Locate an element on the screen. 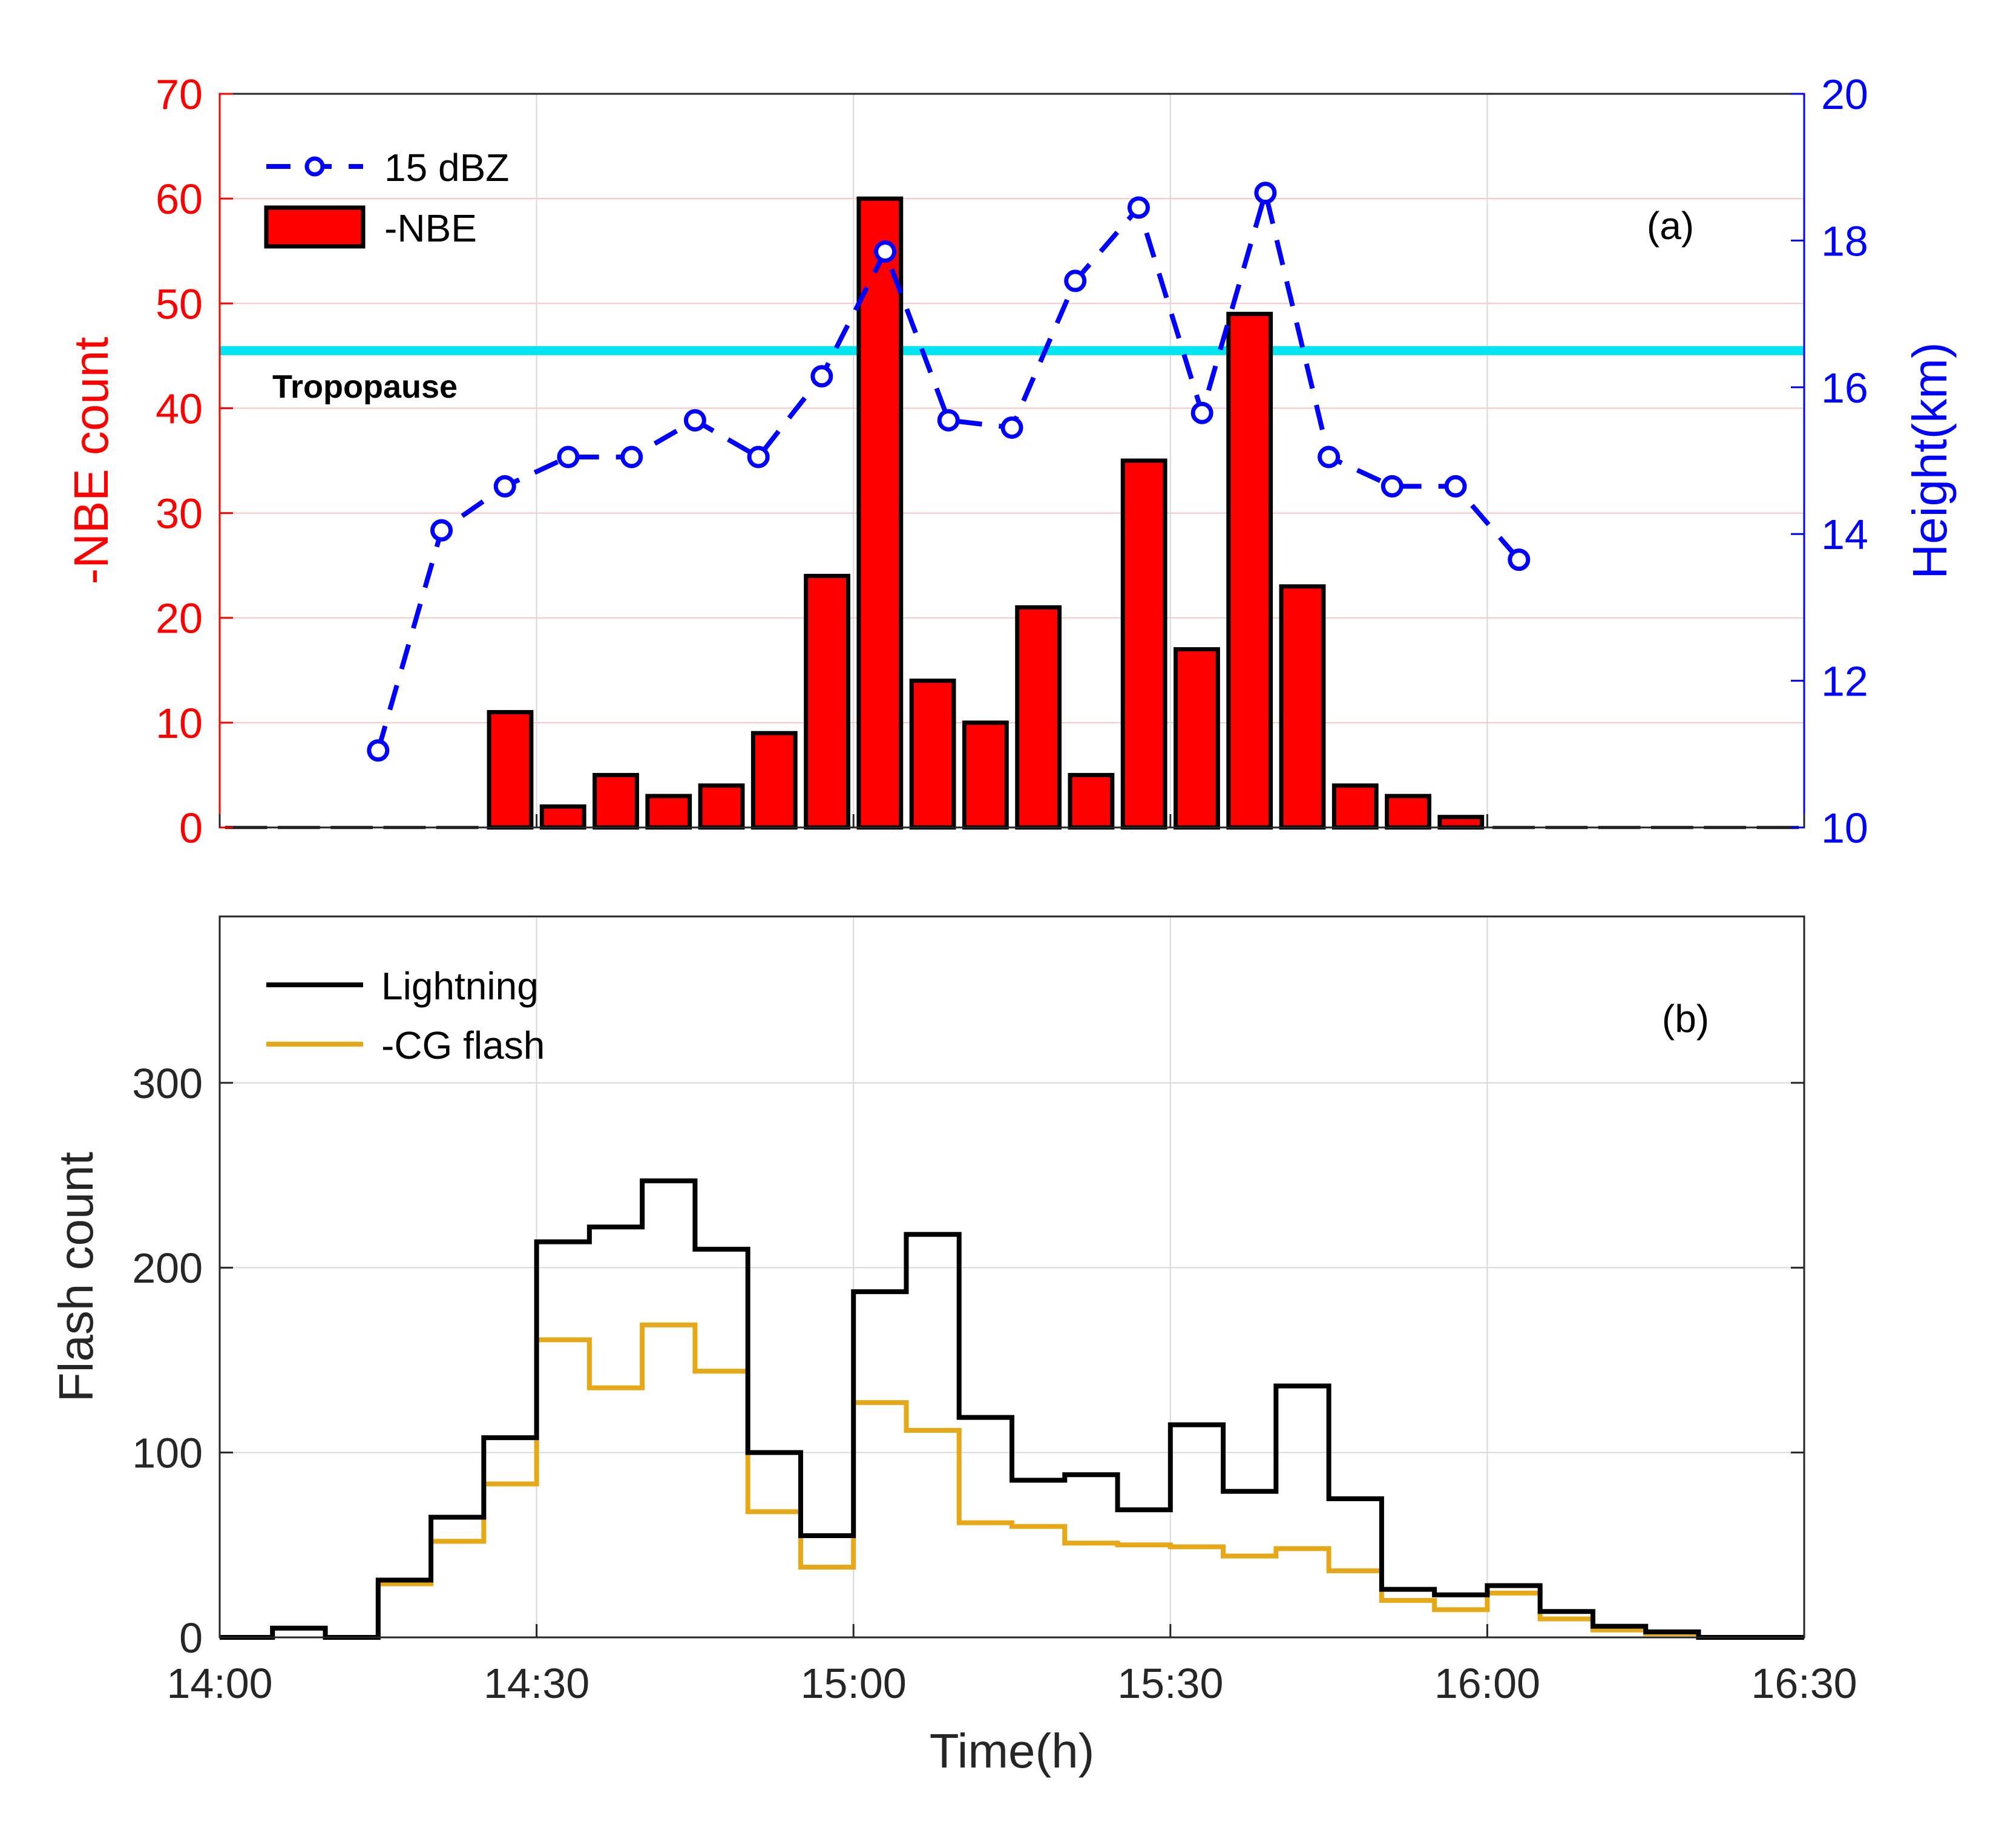 The height and width of the screenshot is (1822, 2016). legend-nbe-swatch is located at coordinates (315, 227).